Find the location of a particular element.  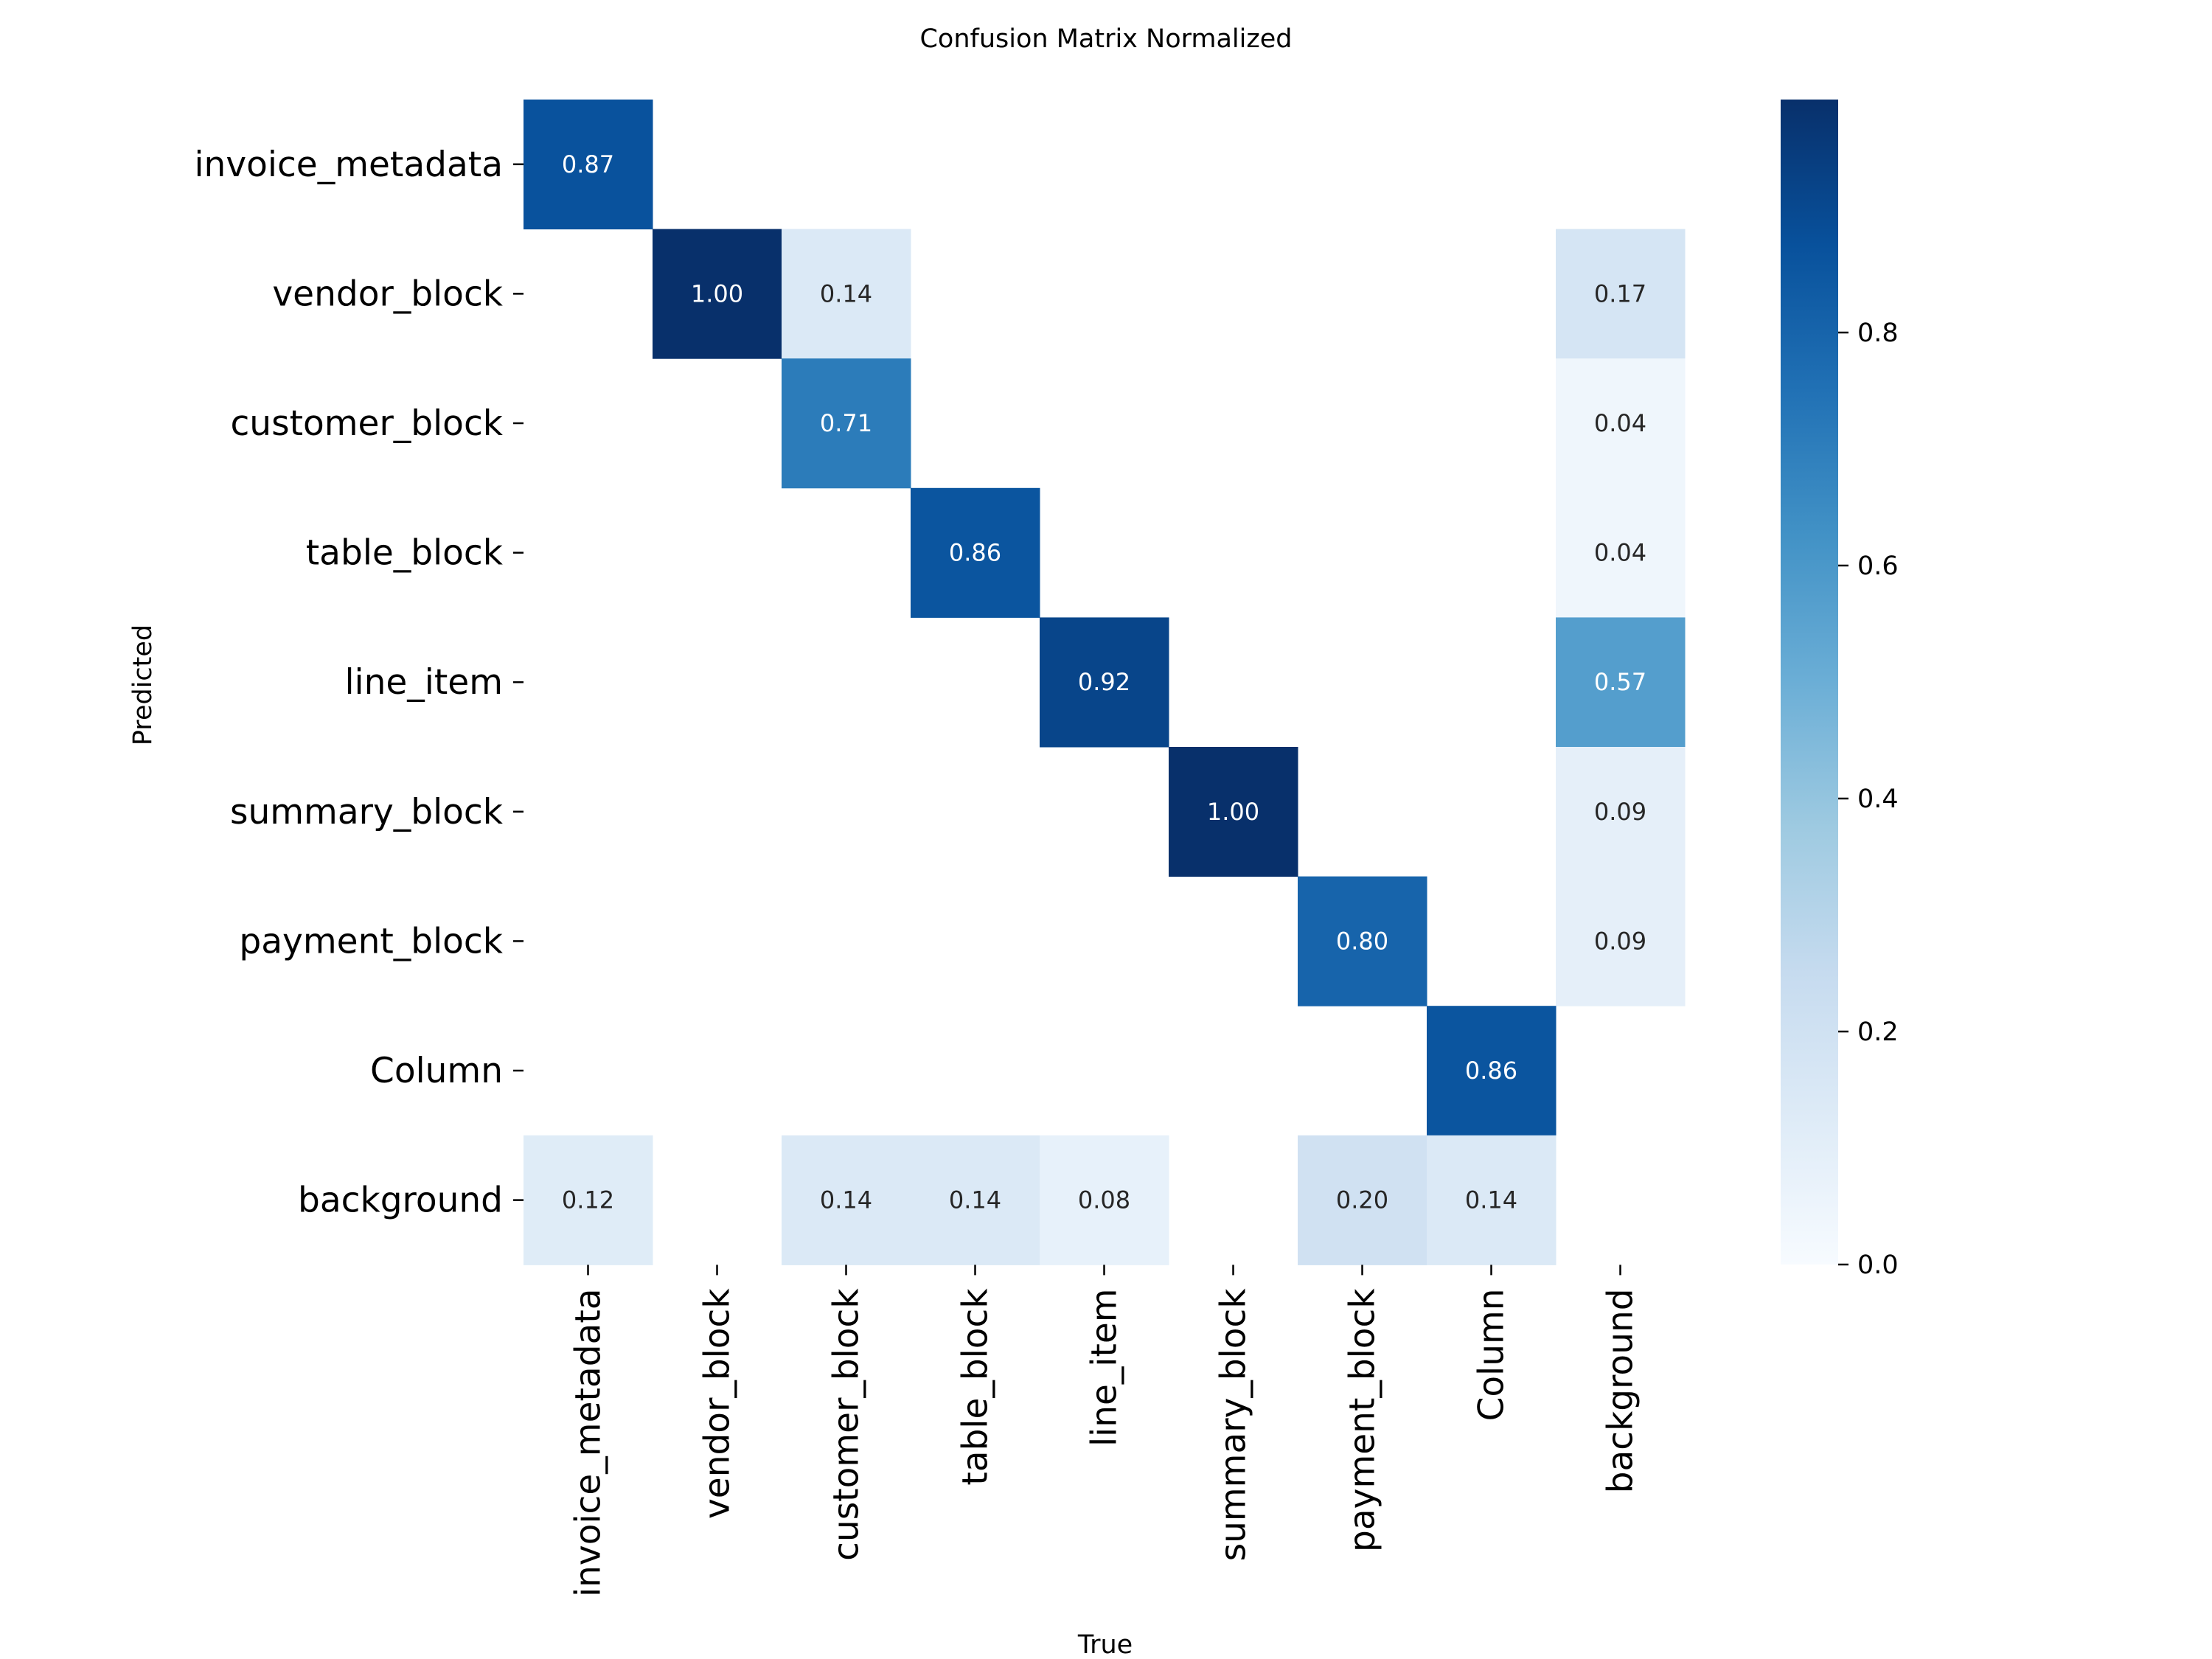

x-tick-label: table_block is located at coordinates (976, 1387).